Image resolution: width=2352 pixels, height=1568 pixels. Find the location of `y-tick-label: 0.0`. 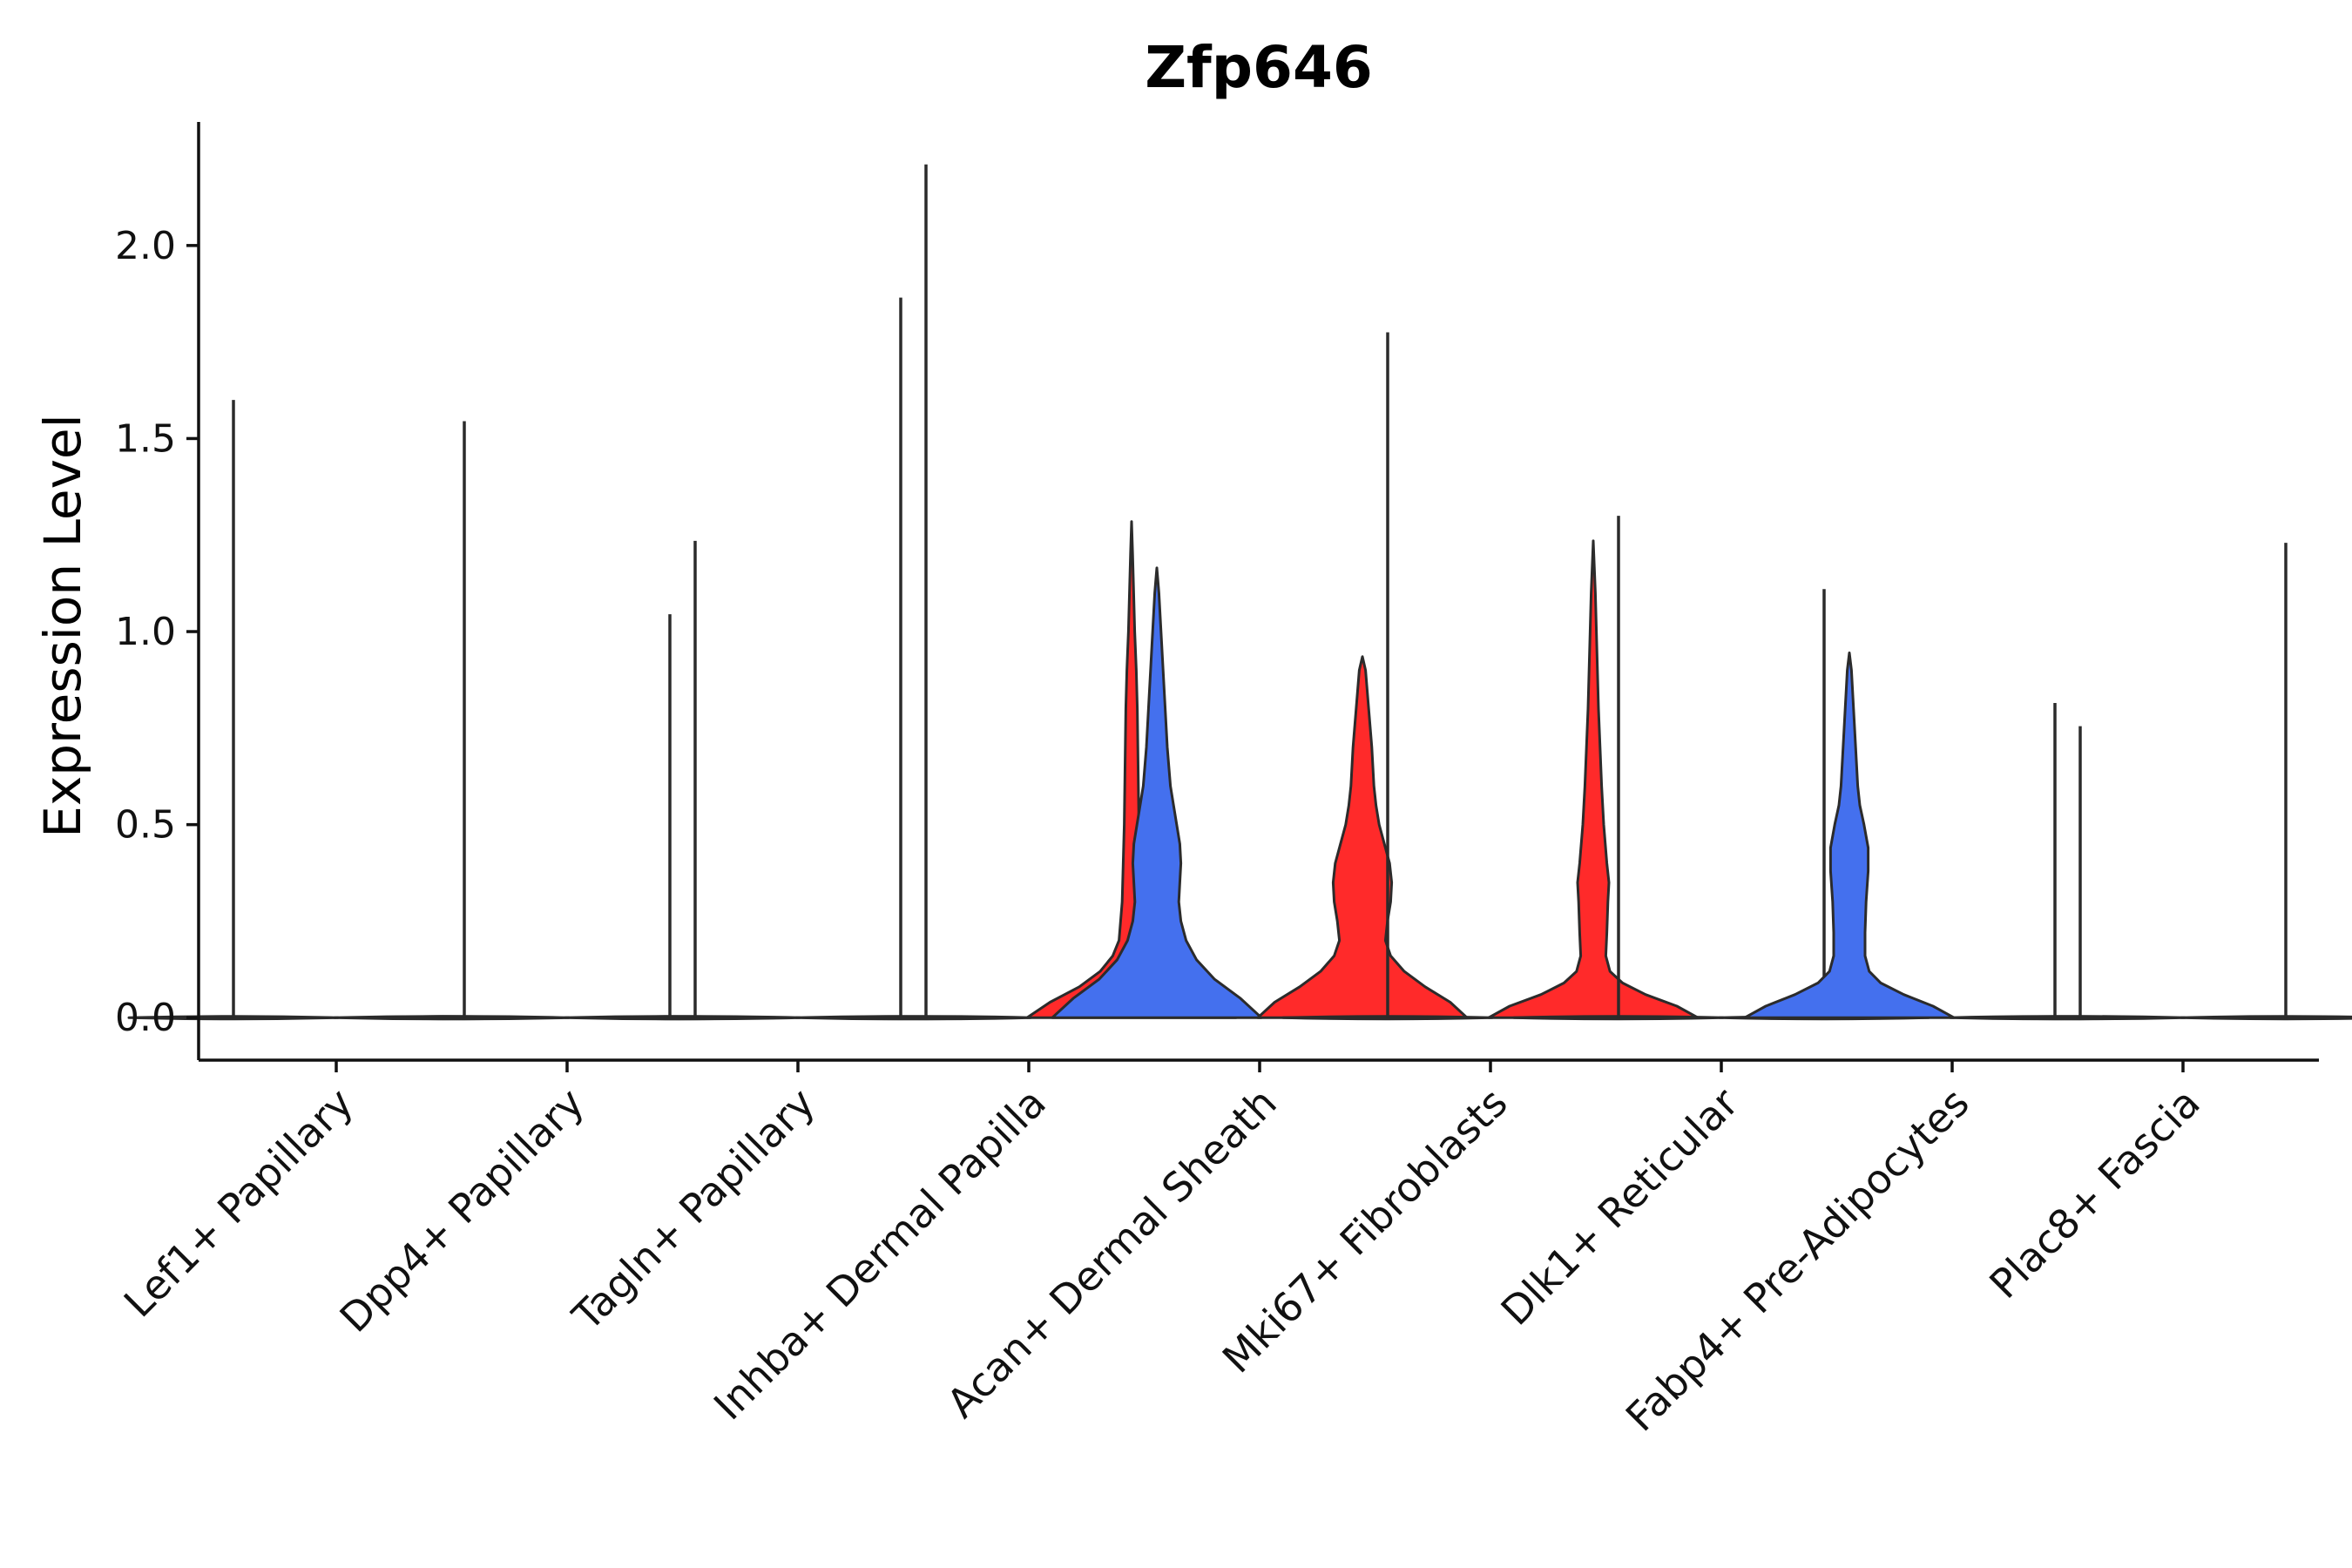

y-tick-label: 0.0 is located at coordinates (145, 1018).